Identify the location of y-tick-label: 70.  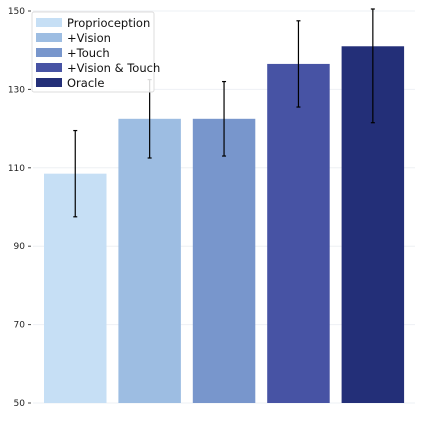
(20, 326).